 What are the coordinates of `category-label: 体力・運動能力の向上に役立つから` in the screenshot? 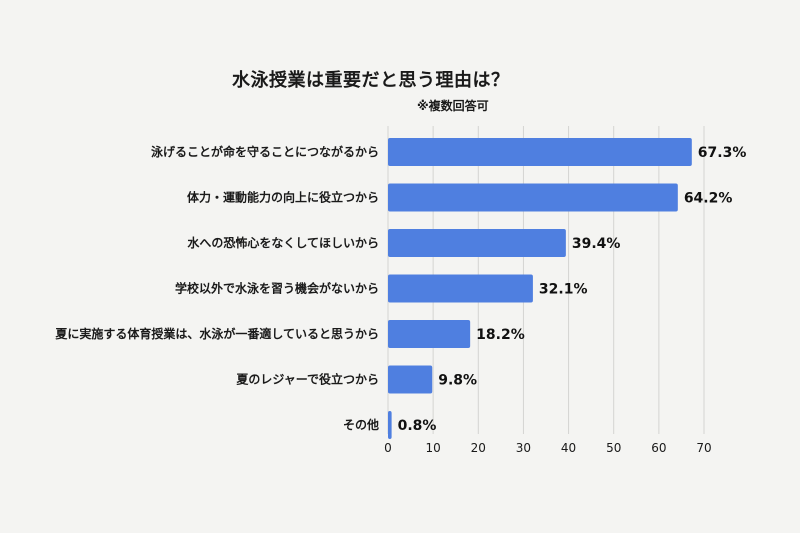 It's located at (283, 197).